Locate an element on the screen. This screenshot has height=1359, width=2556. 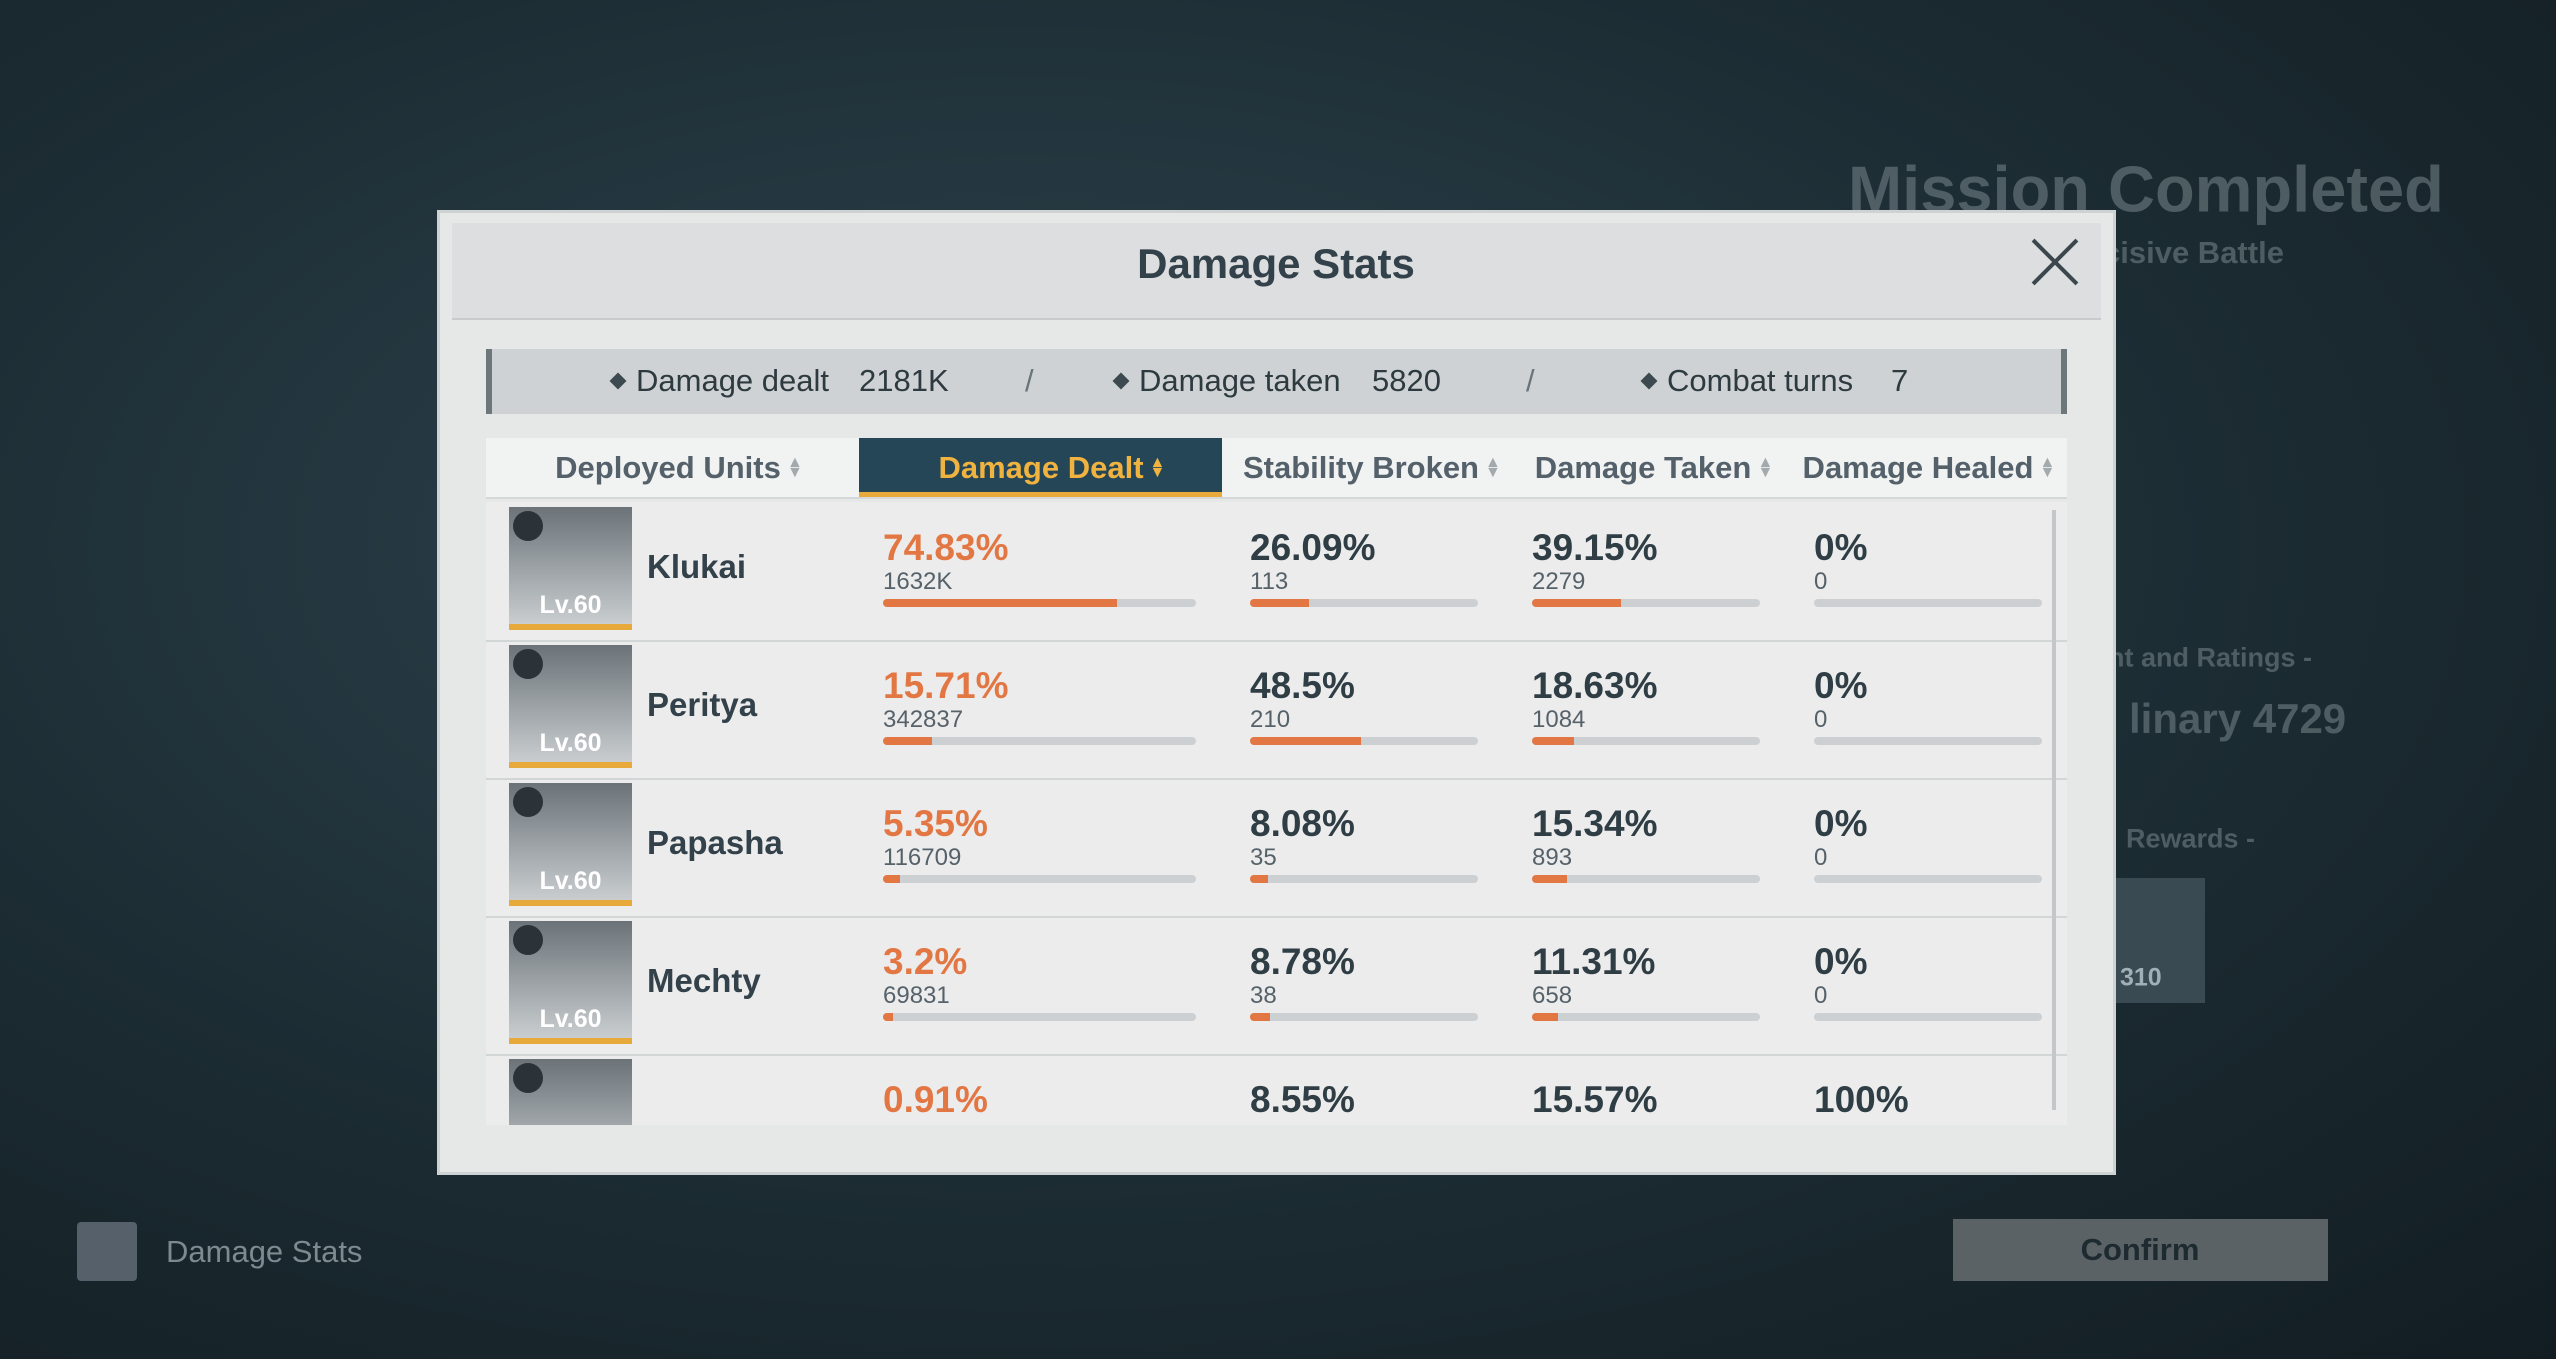
table-row: Lv.60 Mechty 3.2% 69831 8.78% 38 11.31% 658 0% 0 is located at coordinates (1276, 986).